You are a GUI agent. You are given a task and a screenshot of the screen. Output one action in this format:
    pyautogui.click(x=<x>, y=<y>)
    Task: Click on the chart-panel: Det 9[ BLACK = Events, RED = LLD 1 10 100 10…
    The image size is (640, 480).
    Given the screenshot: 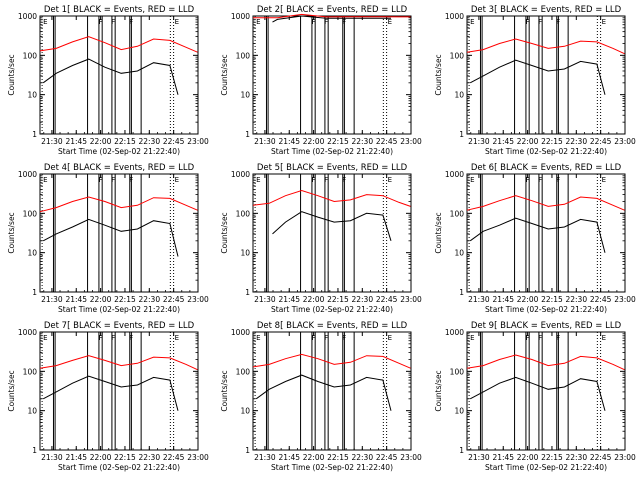 What is the action you would take?
    pyautogui.click(x=535, y=396)
    